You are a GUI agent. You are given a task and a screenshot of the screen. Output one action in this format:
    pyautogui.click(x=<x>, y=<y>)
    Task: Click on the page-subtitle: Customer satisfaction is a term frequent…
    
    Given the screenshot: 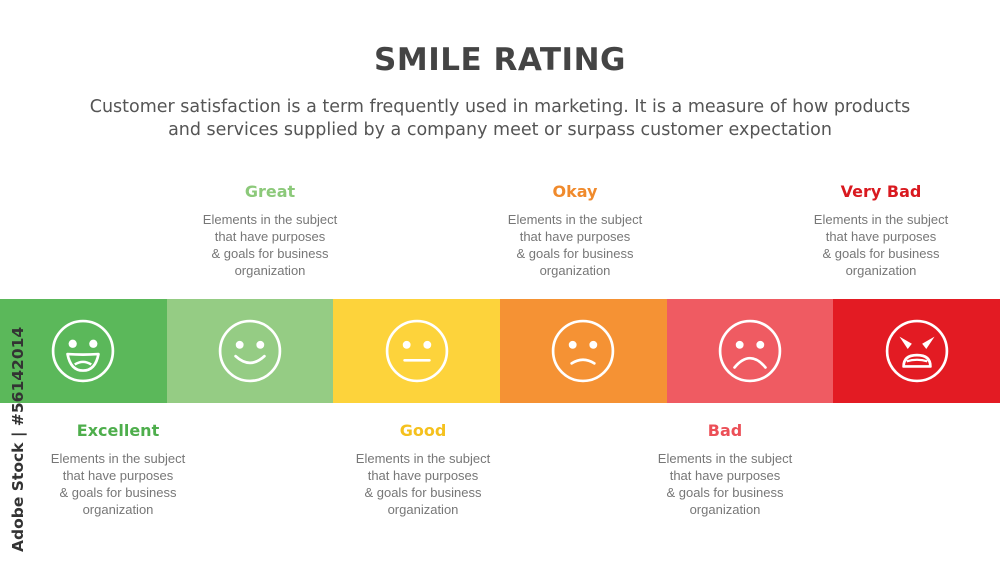 What is the action you would take?
    pyautogui.click(x=500, y=119)
    